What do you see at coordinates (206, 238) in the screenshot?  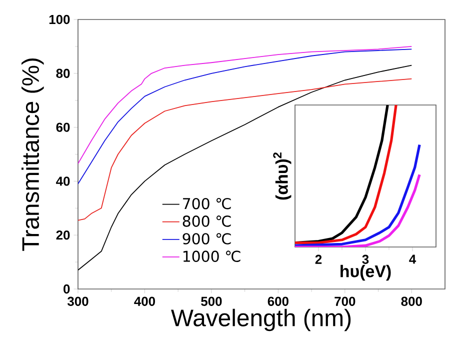 I see `legend-label: 900 ℃` at bounding box center [206, 238].